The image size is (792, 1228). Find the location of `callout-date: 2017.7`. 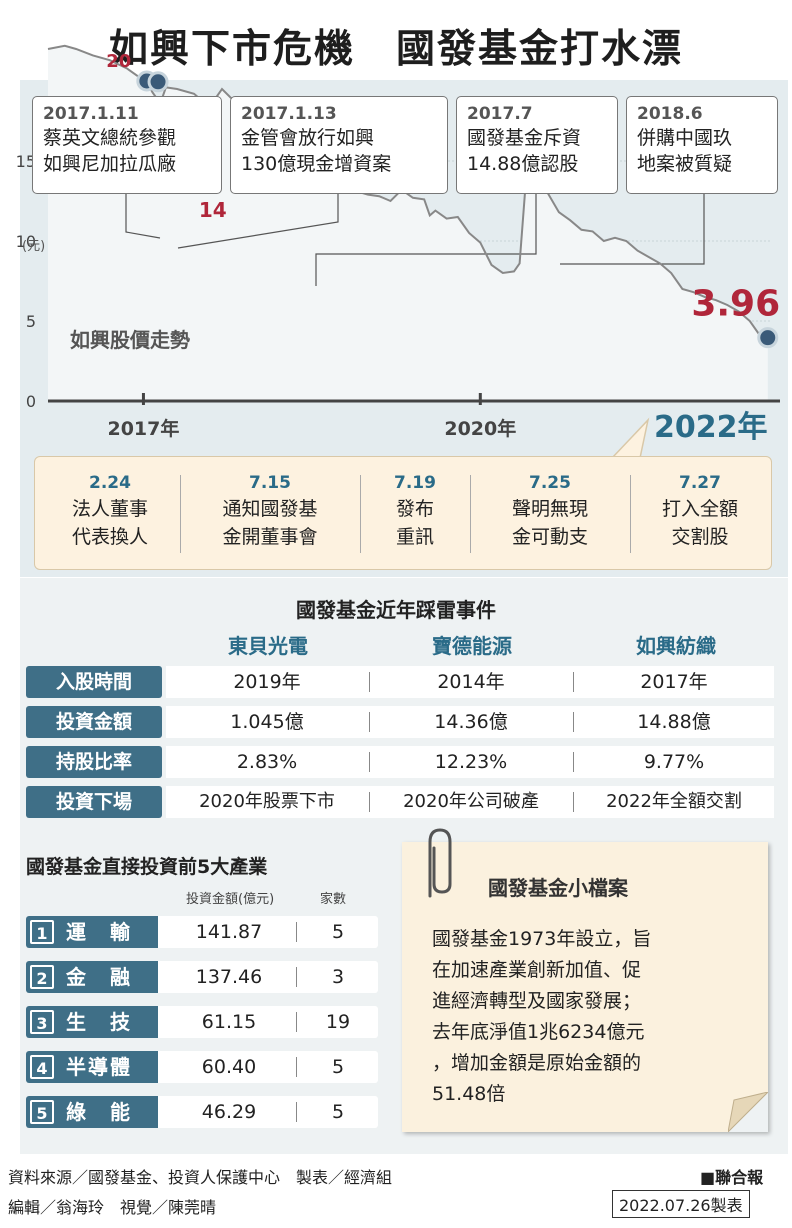

callout-date: 2017.7 is located at coordinates (500, 114).